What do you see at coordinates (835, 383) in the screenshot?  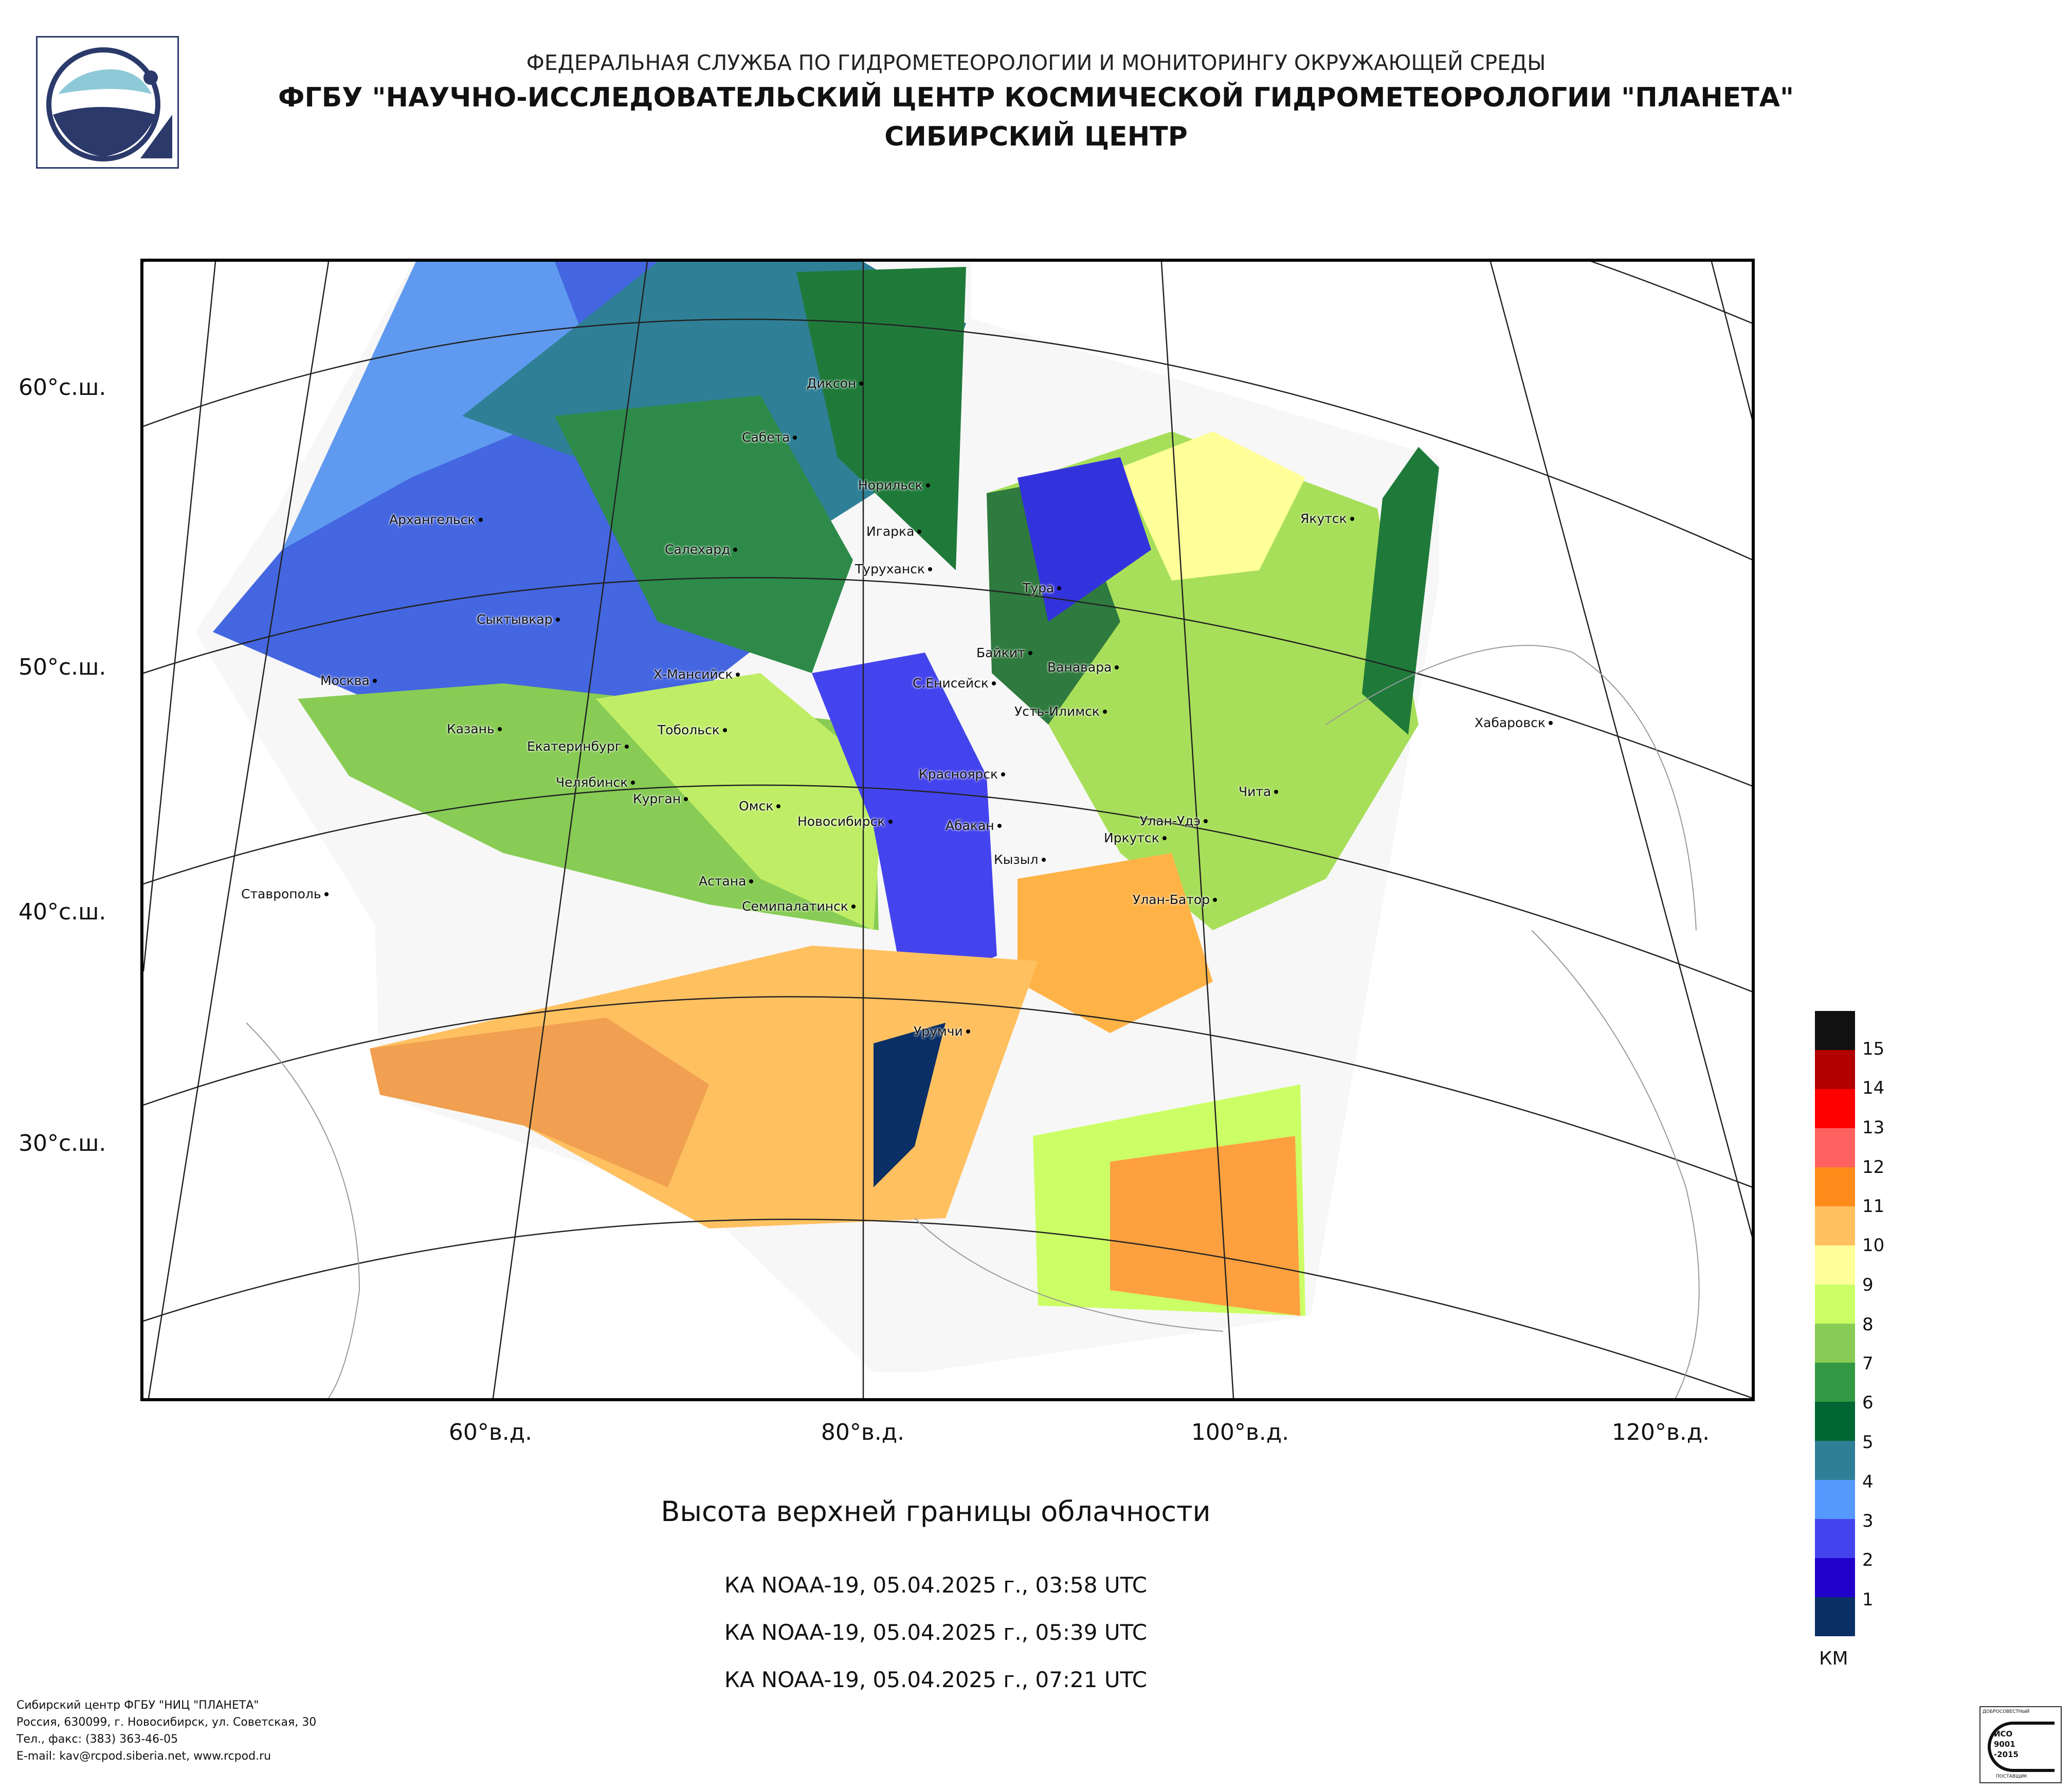 I see `city-label: Диксон` at bounding box center [835, 383].